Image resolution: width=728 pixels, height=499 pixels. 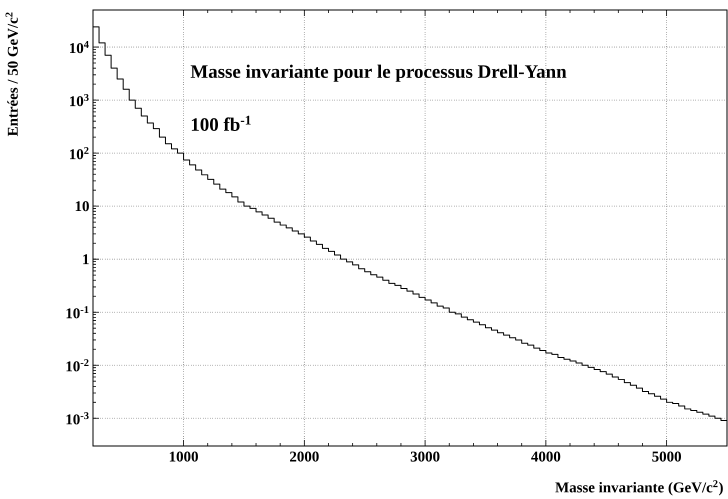 What do you see at coordinates (77, 418) in the screenshot?
I see `y-tick-label: 10$^{-3}$` at bounding box center [77, 418].